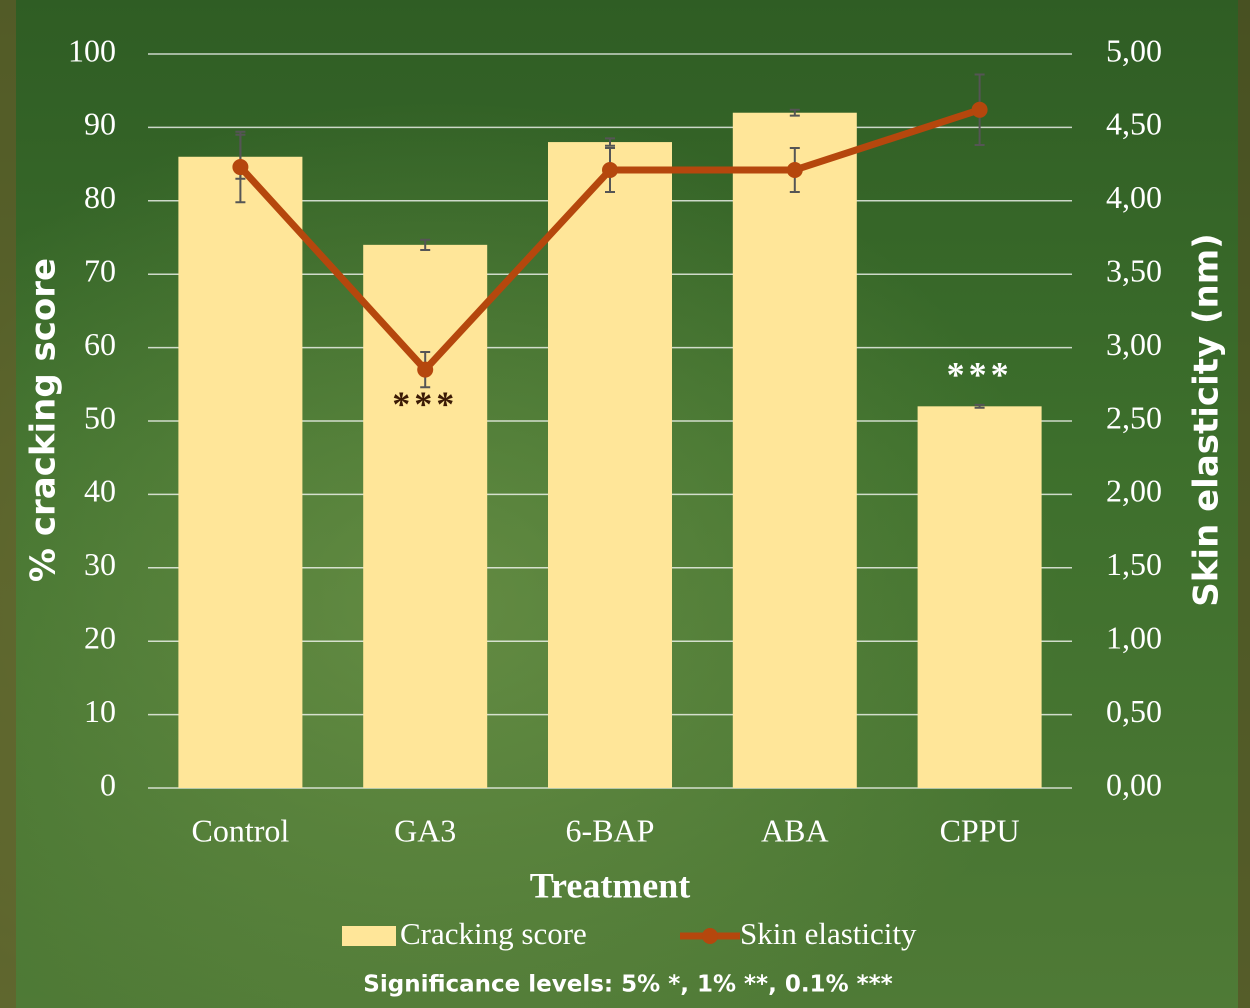  Describe the element at coordinates (108, 784) in the screenshot. I see `y-tick-label: 0` at that location.